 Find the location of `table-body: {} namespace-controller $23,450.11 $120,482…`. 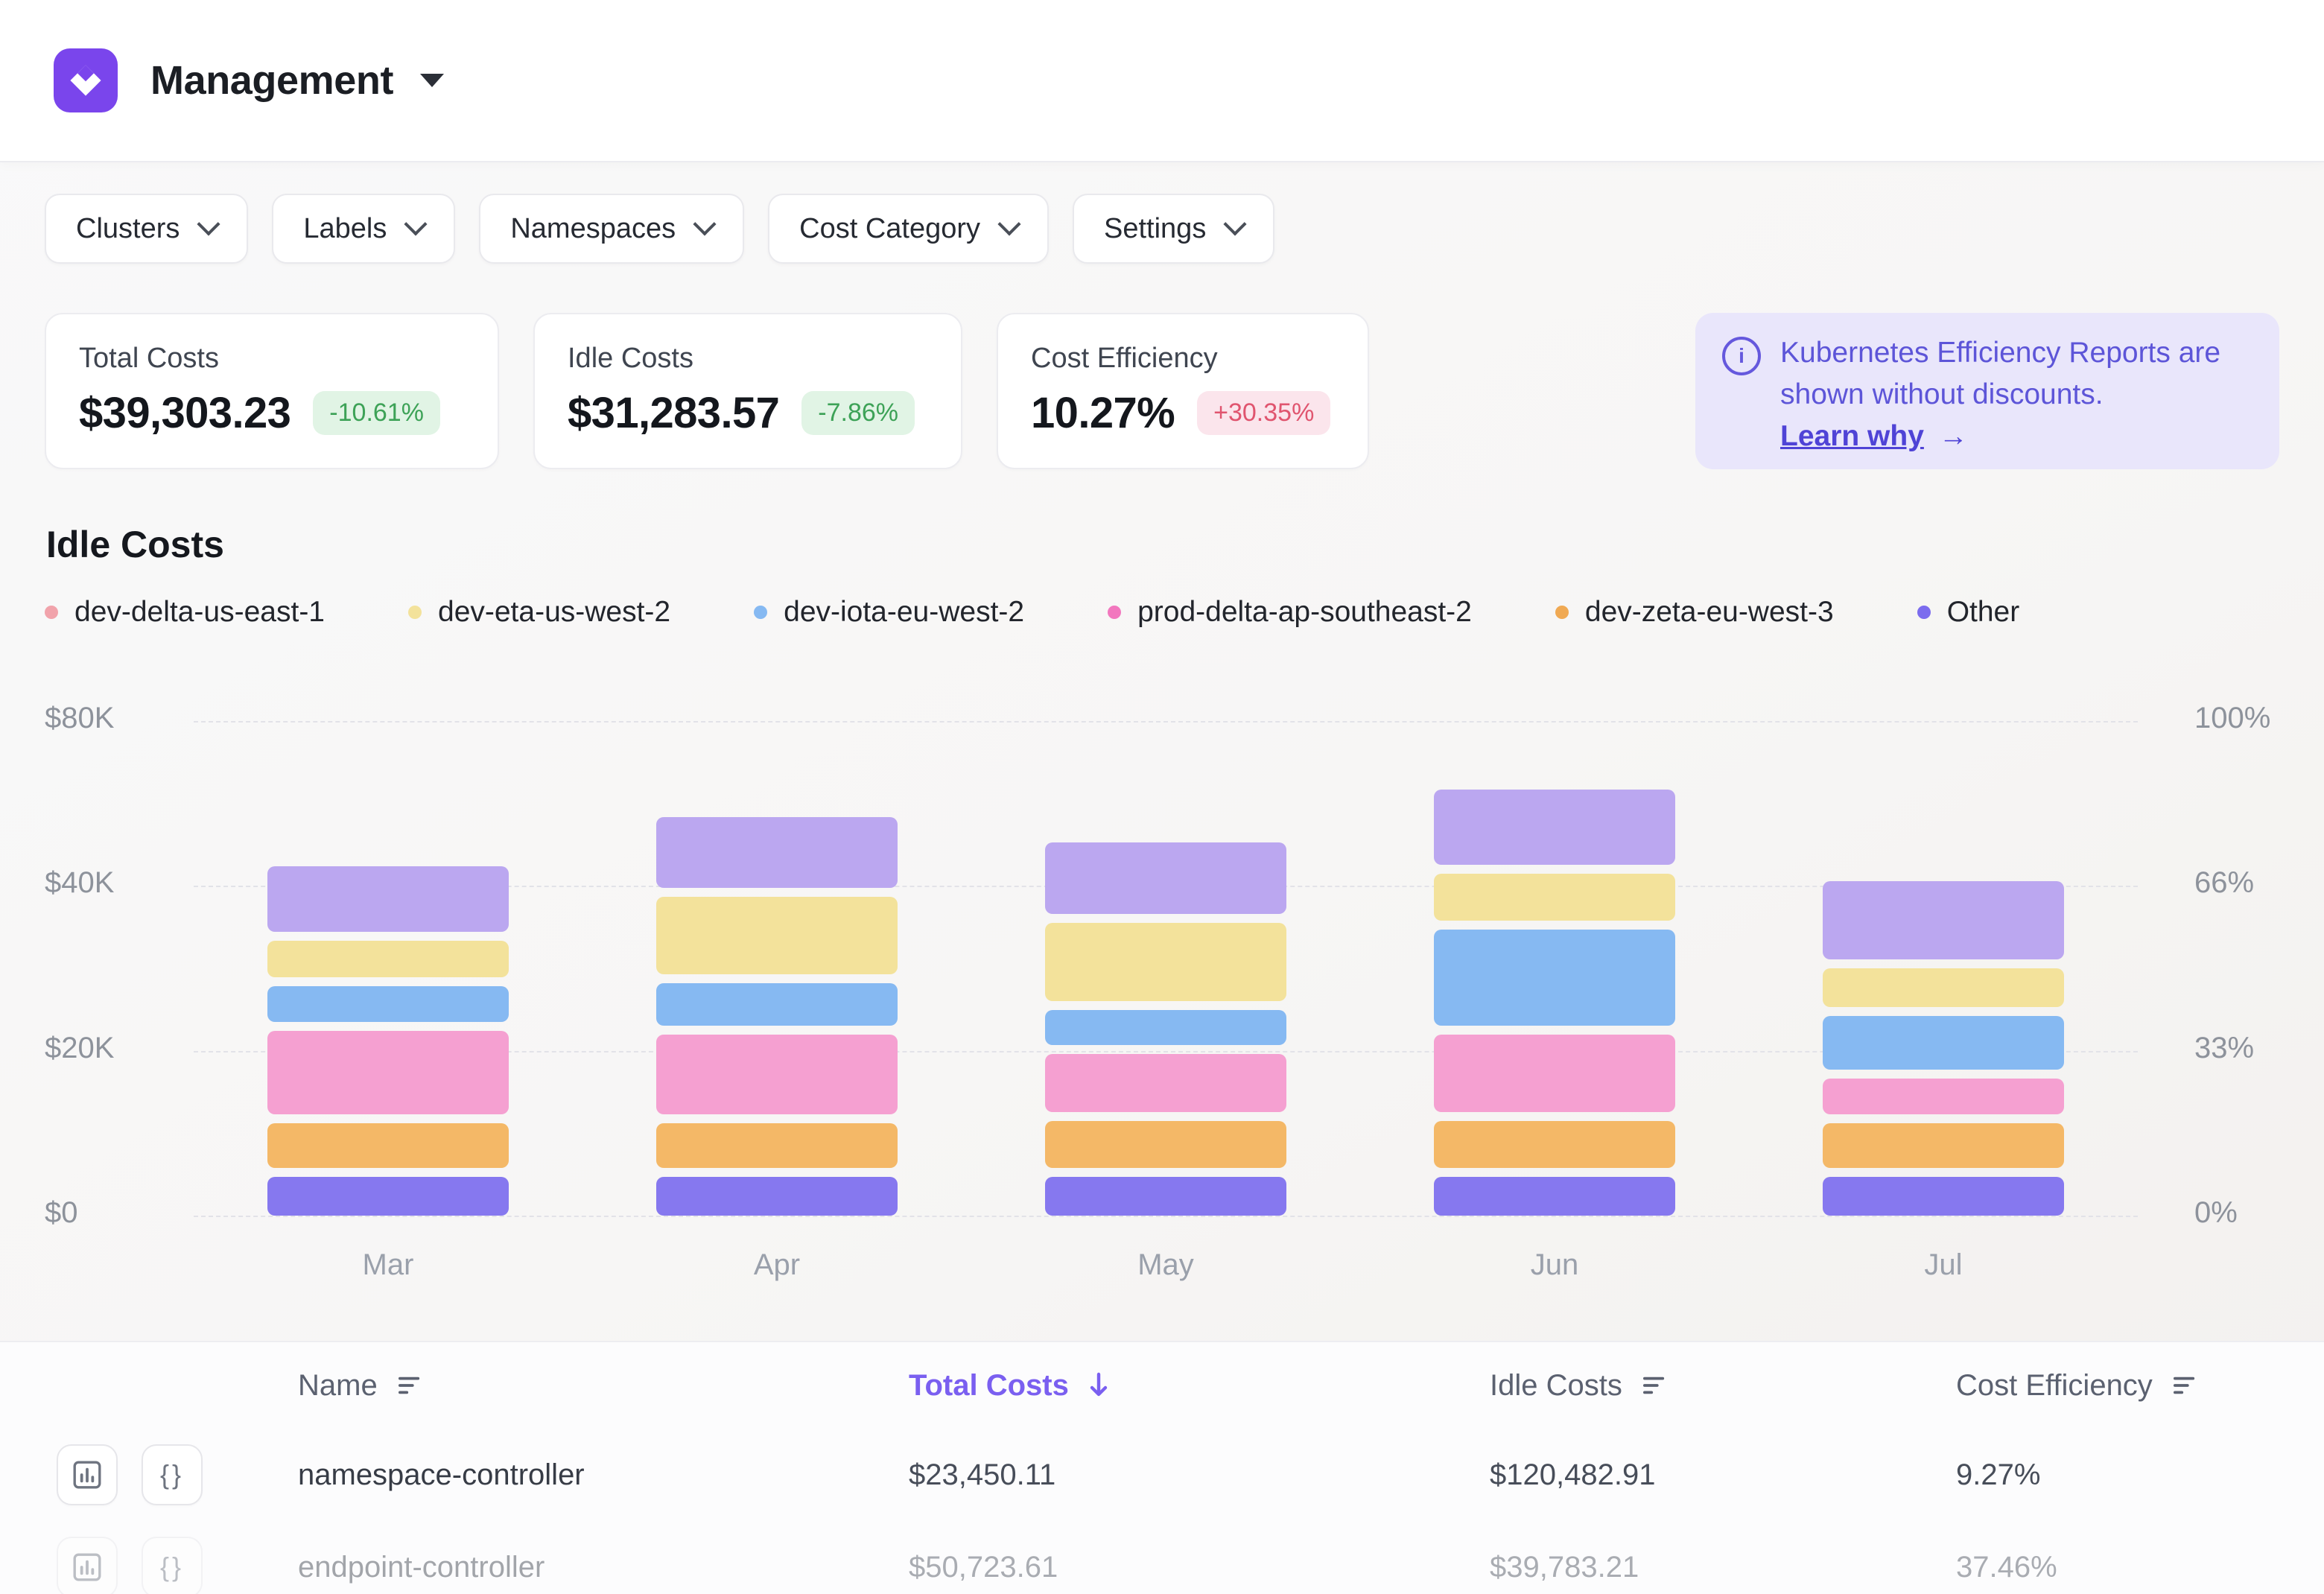

table-body: {} namespace-controller $23,450.11 $120,482… is located at coordinates (1162, 1511).